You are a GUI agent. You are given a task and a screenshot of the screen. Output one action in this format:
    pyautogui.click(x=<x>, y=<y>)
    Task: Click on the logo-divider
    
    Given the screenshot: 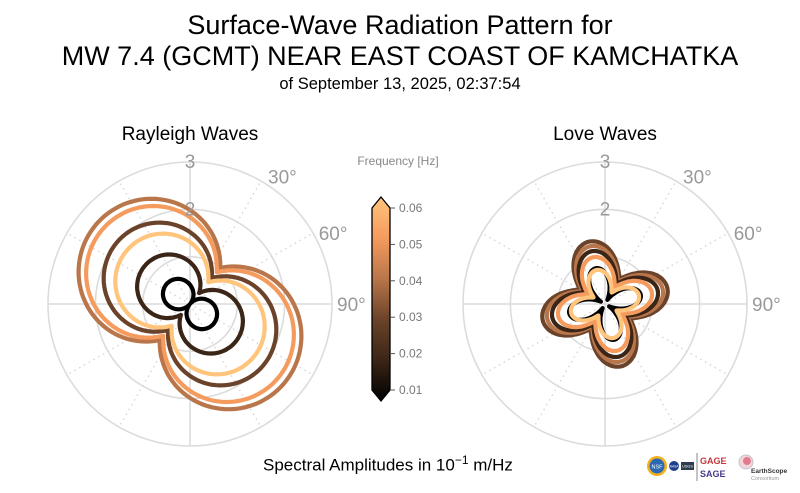 What is the action you would take?
    pyautogui.click(x=697, y=467)
    